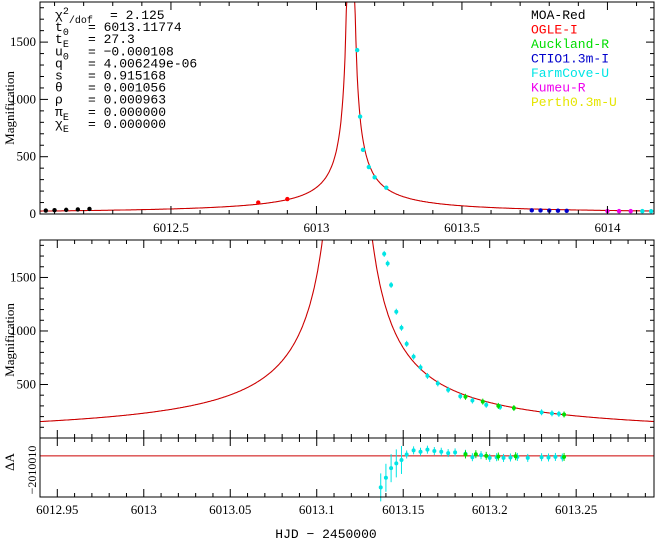 Image resolution: width=656 pixels, height=542 pixels. What do you see at coordinates (576, 509) in the screenshot?
I see `x-tick-label: 6013.25` at bounding box center [576, 509].